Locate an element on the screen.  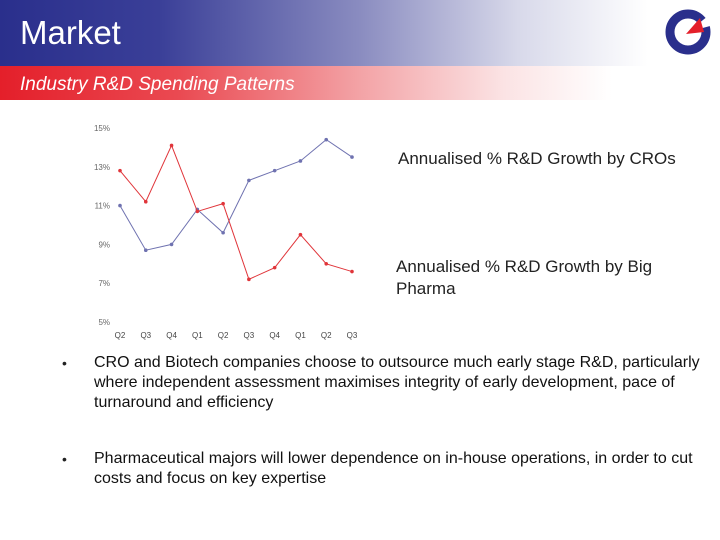
company-logo-icon is located at coordinates (688, 32).